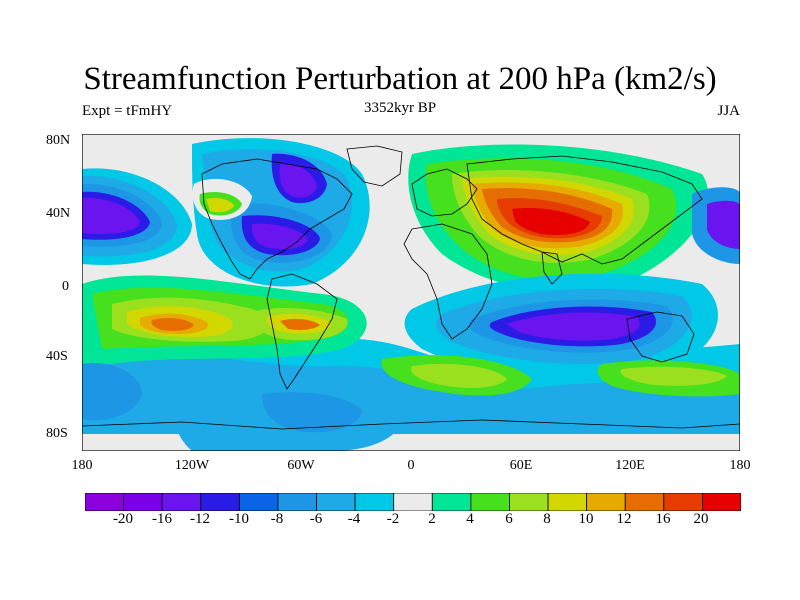 This screenshot has width=800, height=600. I want to click on colorbar-label: -16, so click(162, 519).